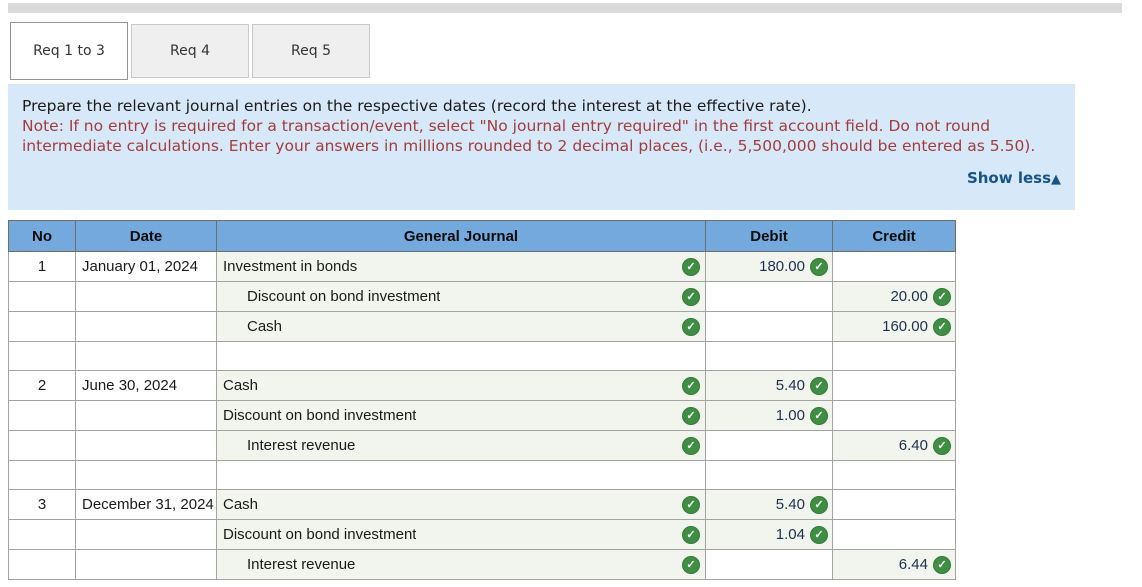  I want to click on credit-amount-cell: 160.00 ✓, so click(894, 326).